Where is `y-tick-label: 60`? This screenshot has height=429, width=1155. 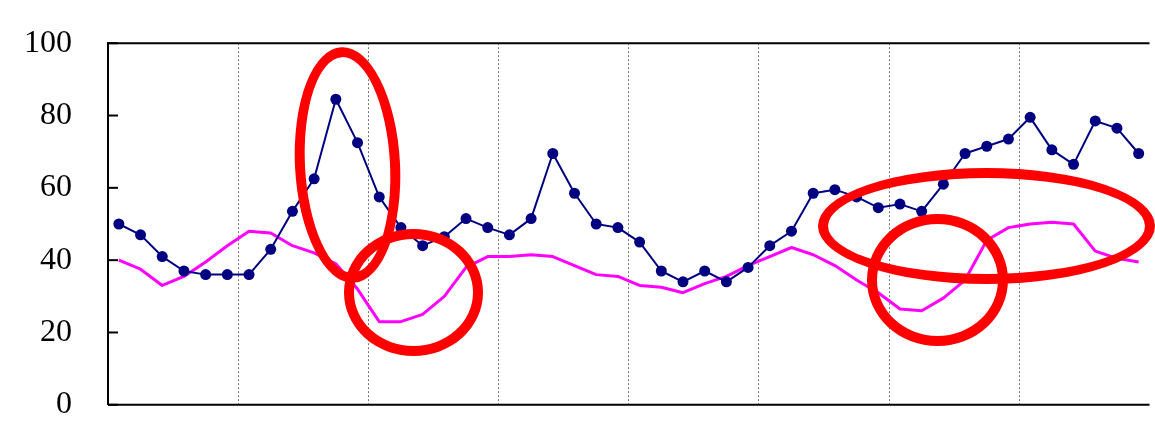 y-tick-label: 60 is located at coordinates (56, 185).